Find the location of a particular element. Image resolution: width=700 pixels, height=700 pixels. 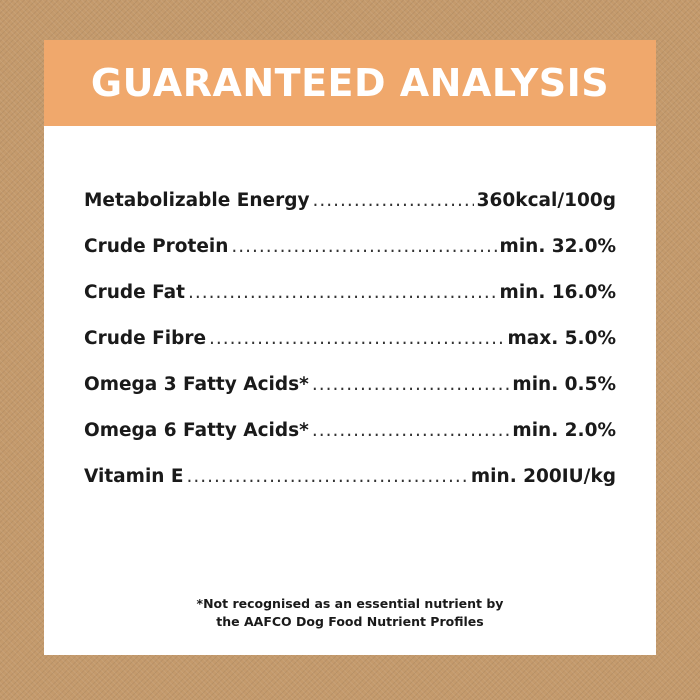

header-band: GUARANTEED ANALYSIS is located at coordinates (350, 83).